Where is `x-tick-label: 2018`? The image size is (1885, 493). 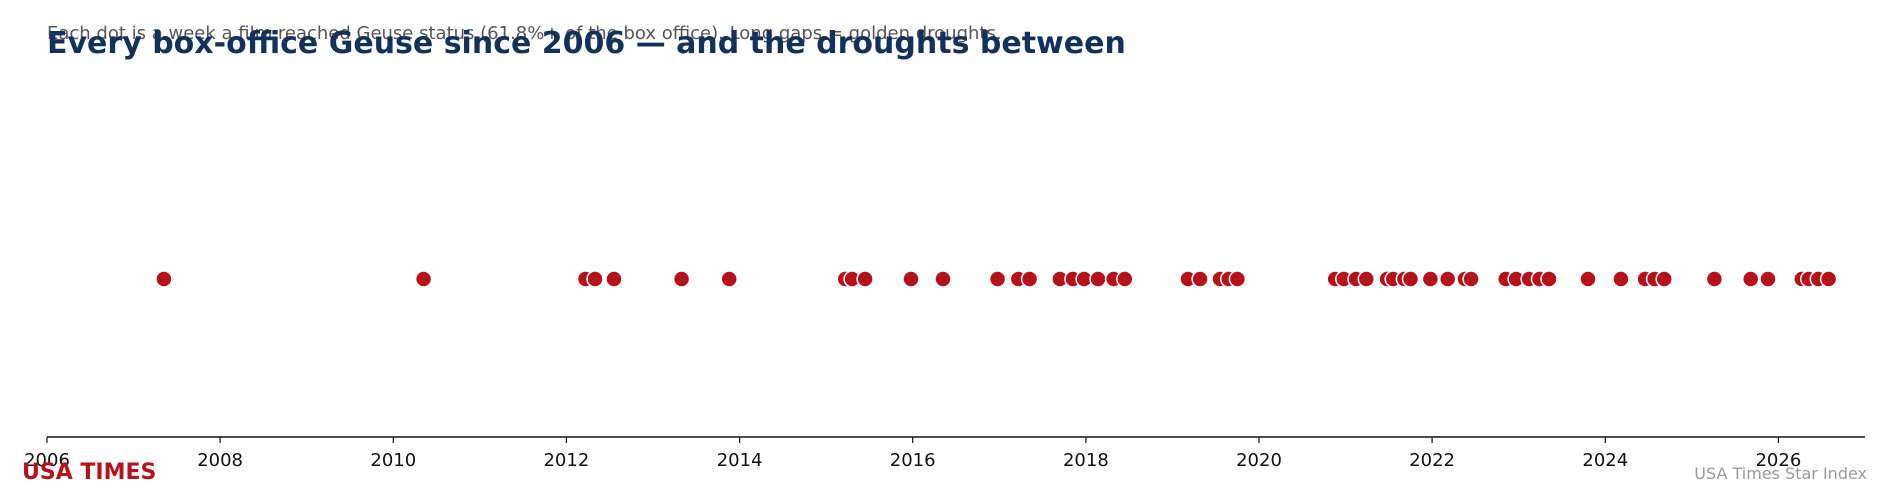
x-tick-label: 2018 is located at coordinates (1086, 460).